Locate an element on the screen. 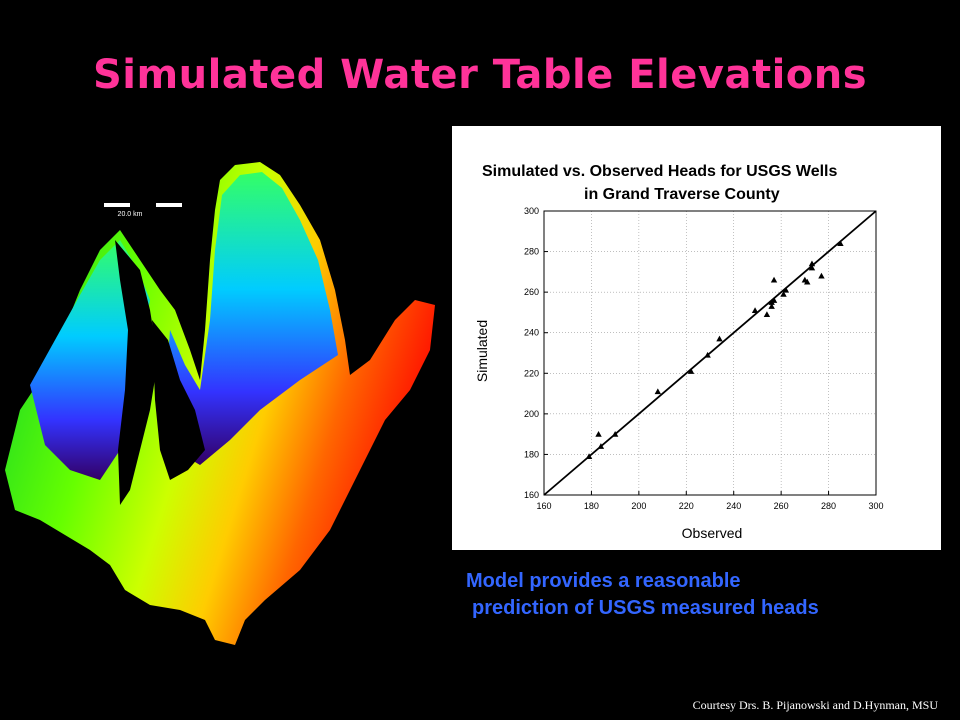 This screenshot has height=720, width=960. x-tick-label: 260 is located at coordinates (781, 506).